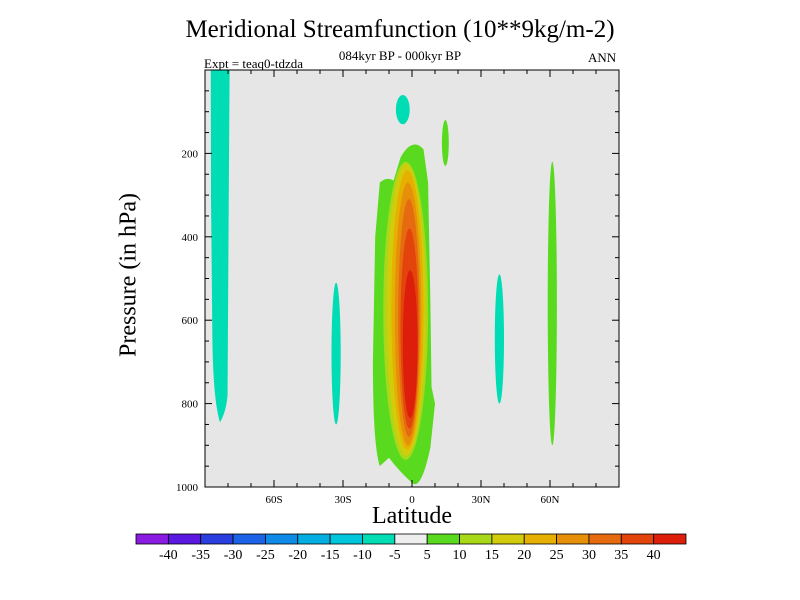 This screenshot has width=800, height=600. Describe the element at coordinates (412, 516) in the screenshot. I see `x-axis-label: Latitude` at that location.